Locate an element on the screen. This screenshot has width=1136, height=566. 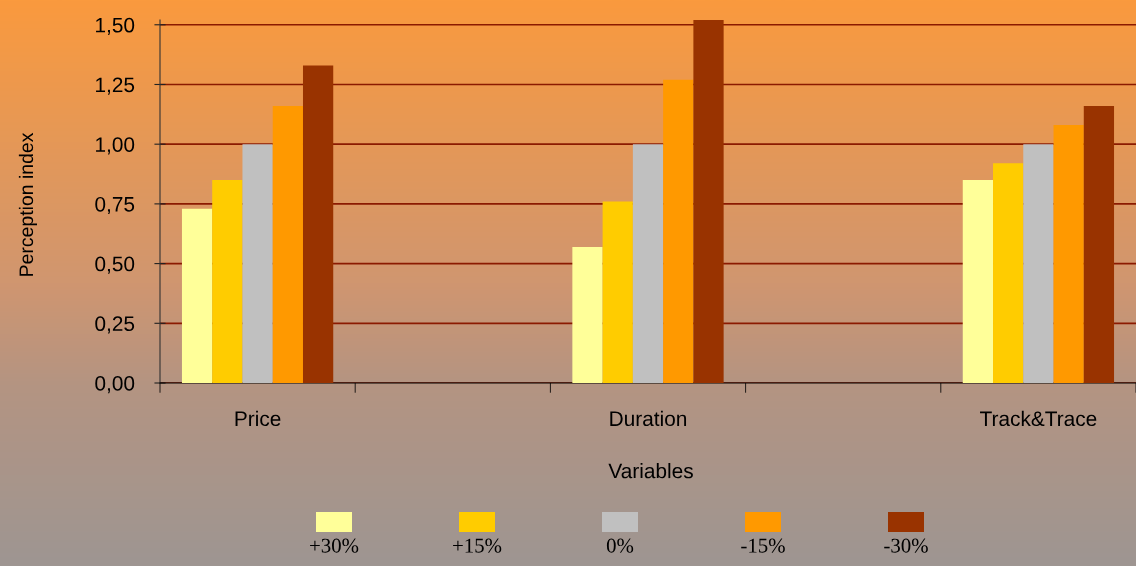
y-axis-title: Perception index is located at coordinates (27, 204).